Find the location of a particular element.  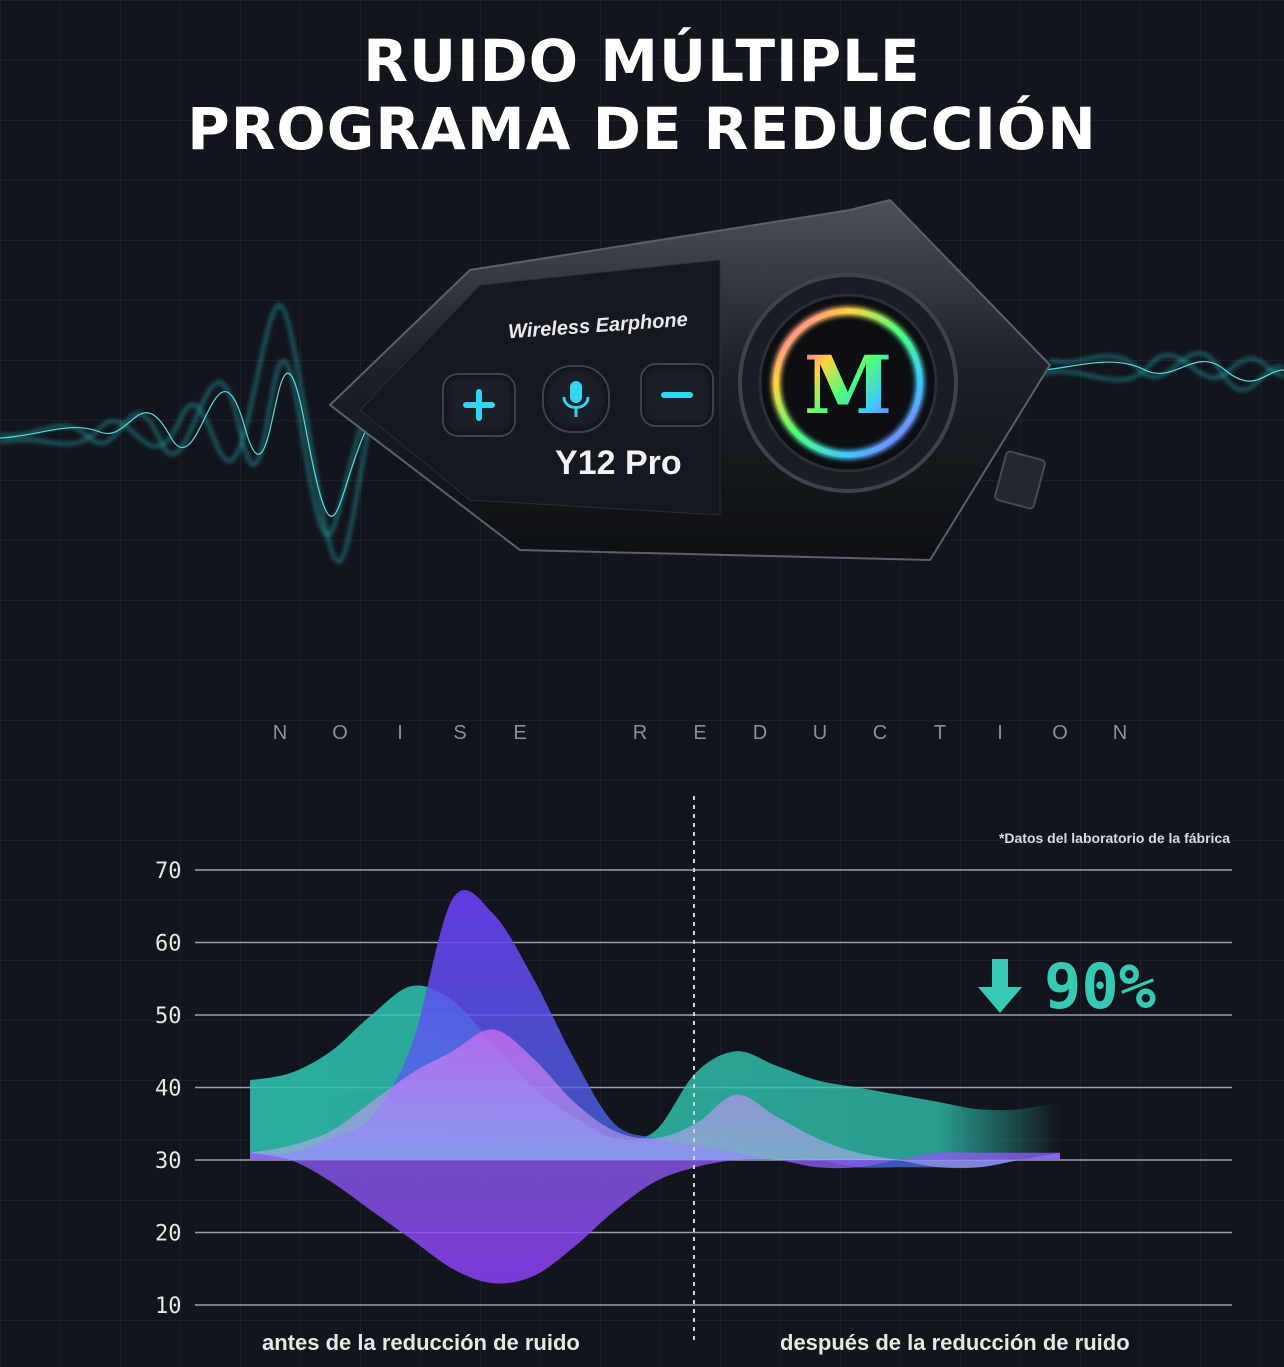

footnote: *Datos del laboratorio de la fábrica is located at coordinates (1114, 838).